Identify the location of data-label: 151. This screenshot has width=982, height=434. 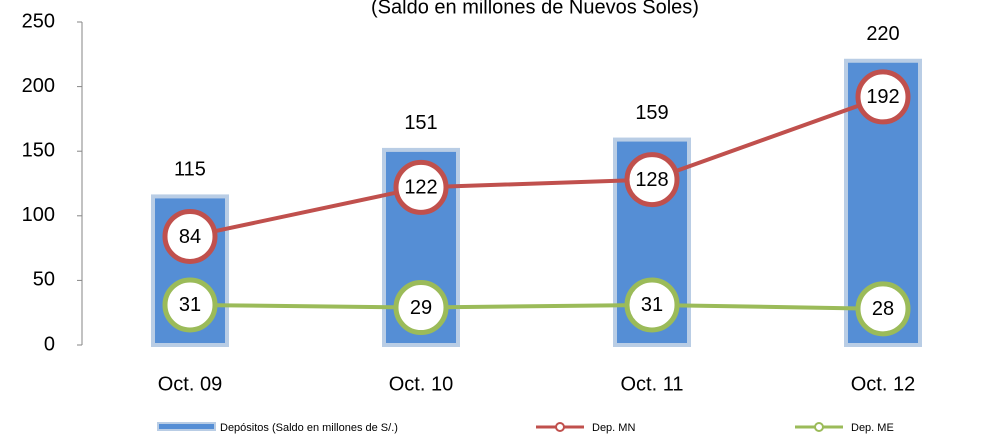
(420, 123).